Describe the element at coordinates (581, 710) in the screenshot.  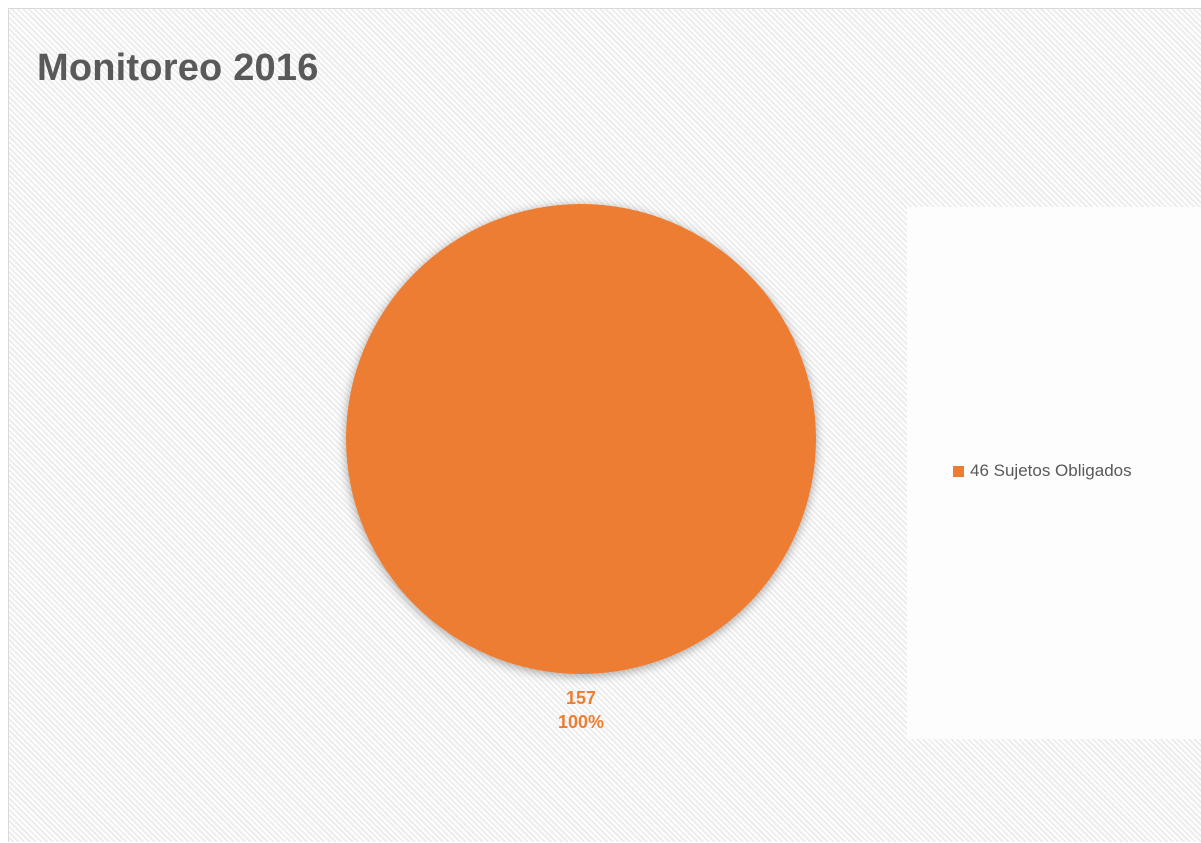
I see `data-label-slice-0: 157 100%` at that location.